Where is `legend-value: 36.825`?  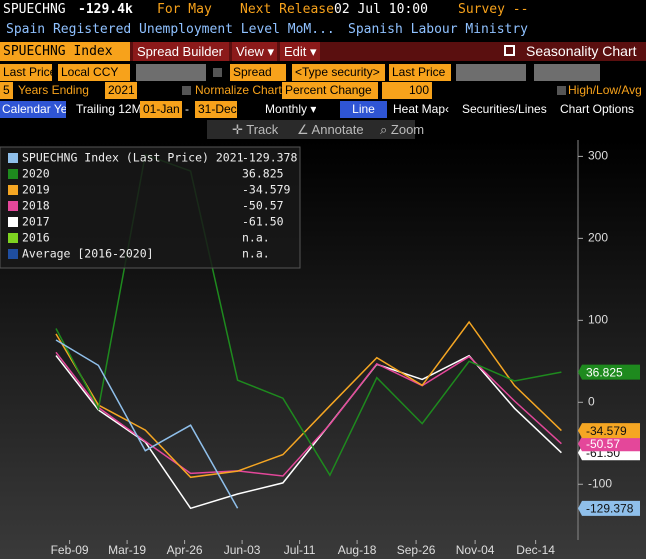 legend-value: 36.825 is located at coordinates (263, 174).